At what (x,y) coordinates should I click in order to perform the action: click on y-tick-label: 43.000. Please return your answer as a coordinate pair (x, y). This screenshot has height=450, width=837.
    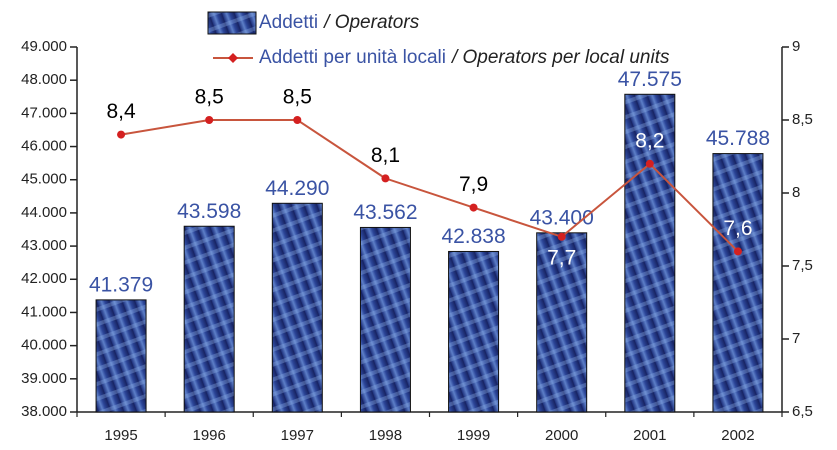
    Looking at the image, I should click on (44, 245).